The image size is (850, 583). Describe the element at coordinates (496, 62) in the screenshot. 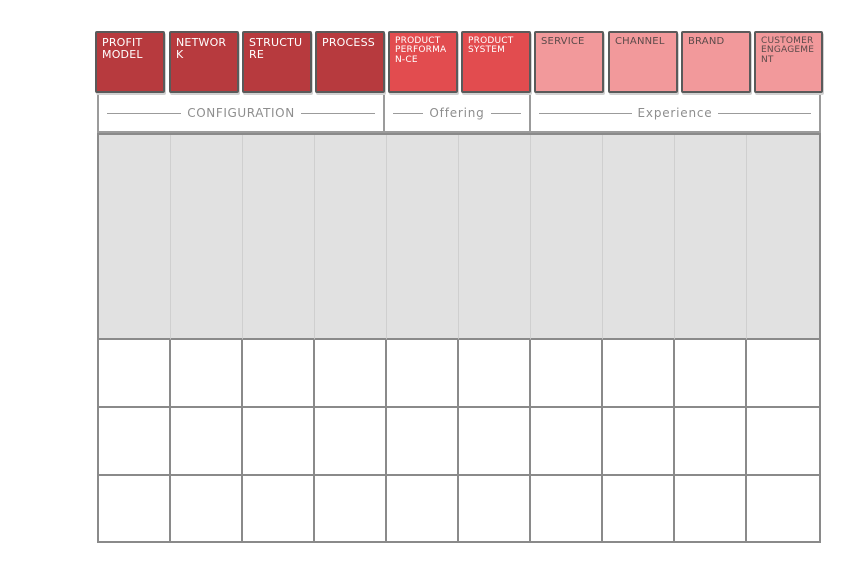

I see `category-card-product-system: Product System` at that location.